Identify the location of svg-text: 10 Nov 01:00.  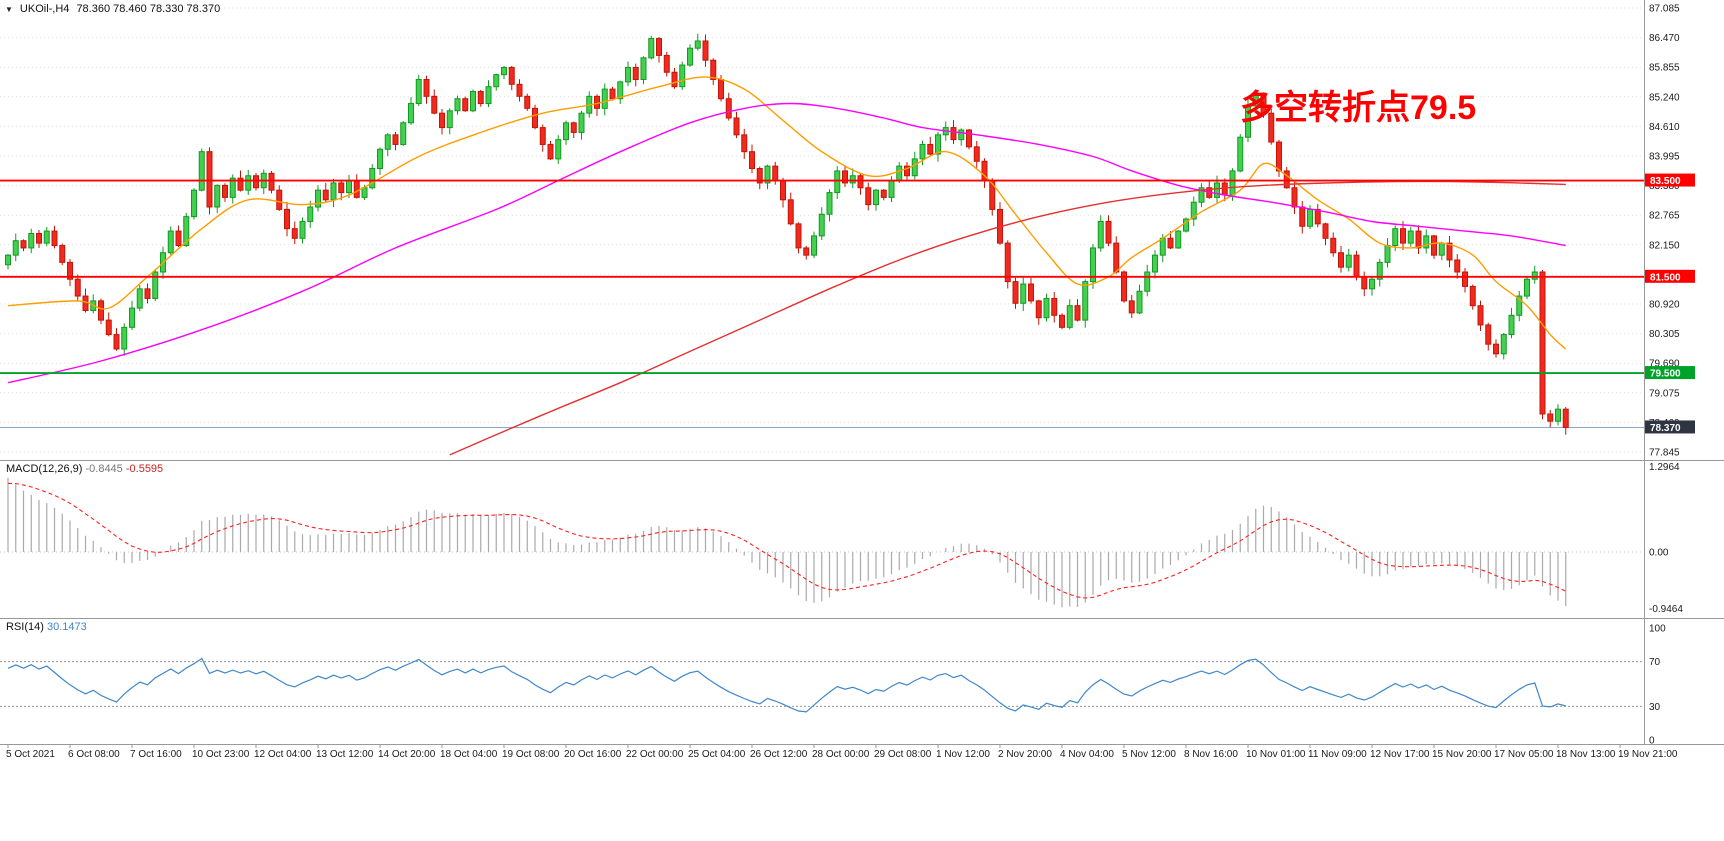
(1276, 754).